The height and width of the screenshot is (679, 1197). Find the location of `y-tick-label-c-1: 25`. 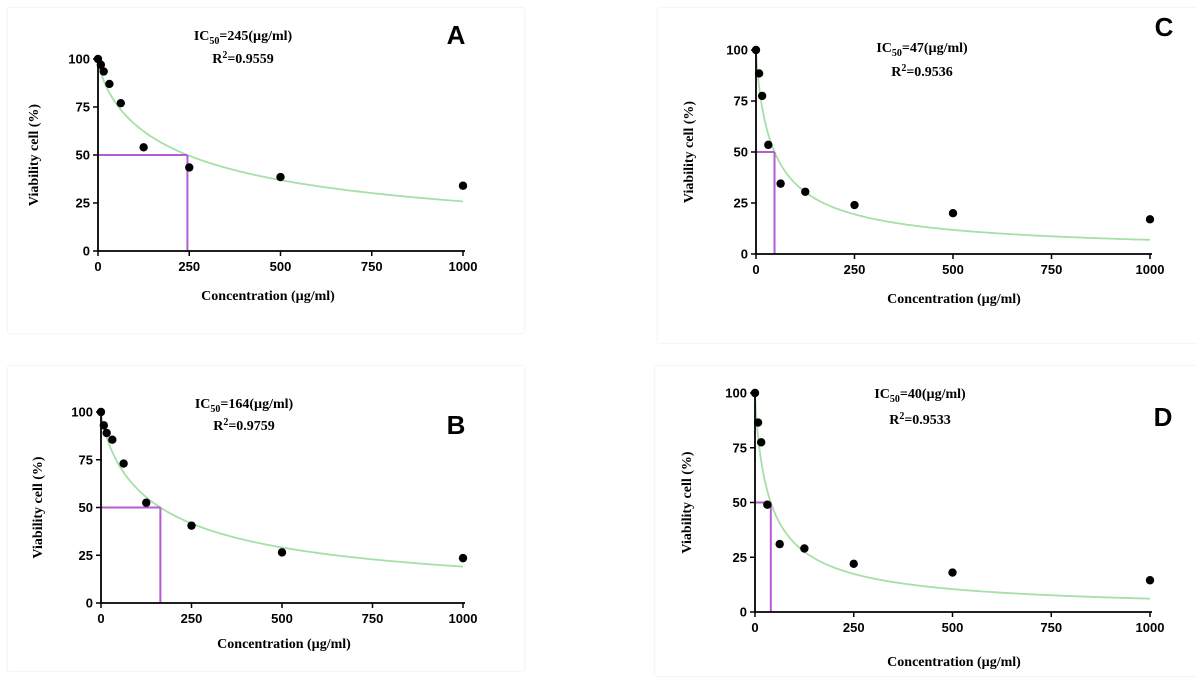

y-tick-label-c-1: 25 is located at coordinates (741, 203).